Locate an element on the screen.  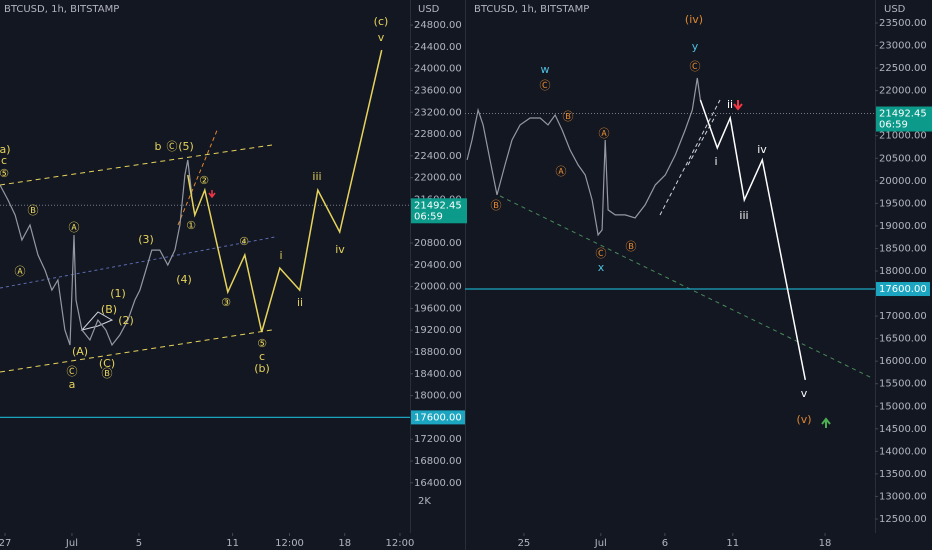
y-tick-label: 20500.00 is located at coordinates (903, 158).